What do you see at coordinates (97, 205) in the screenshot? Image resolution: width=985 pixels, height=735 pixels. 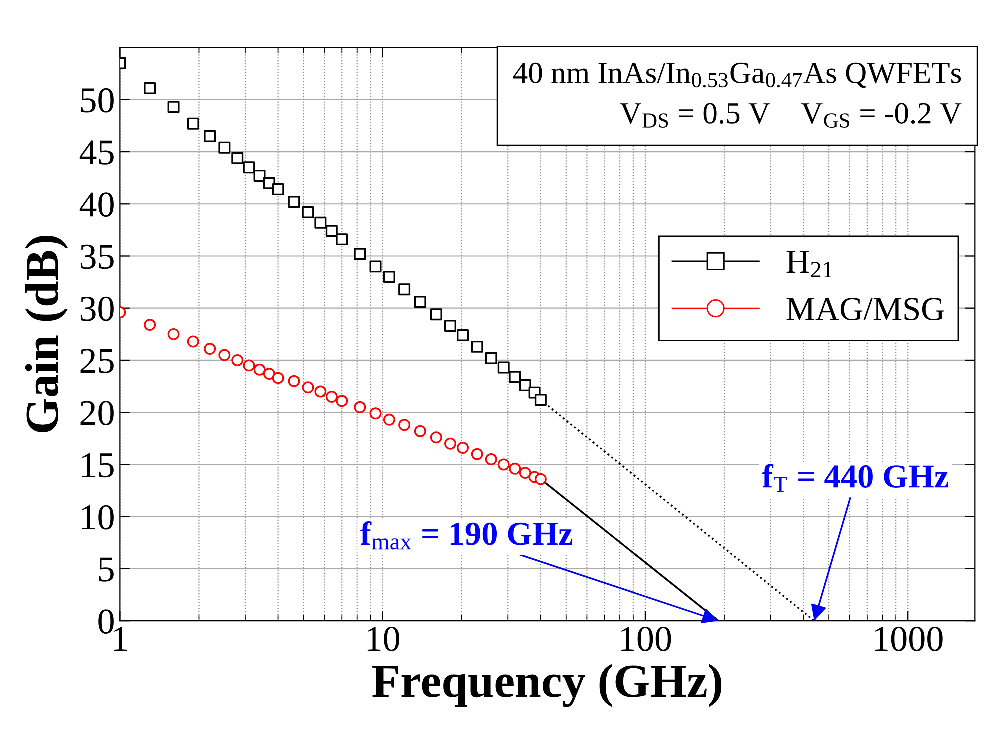 I see `y-tick-label: 40` at bounding box center [97, 205].